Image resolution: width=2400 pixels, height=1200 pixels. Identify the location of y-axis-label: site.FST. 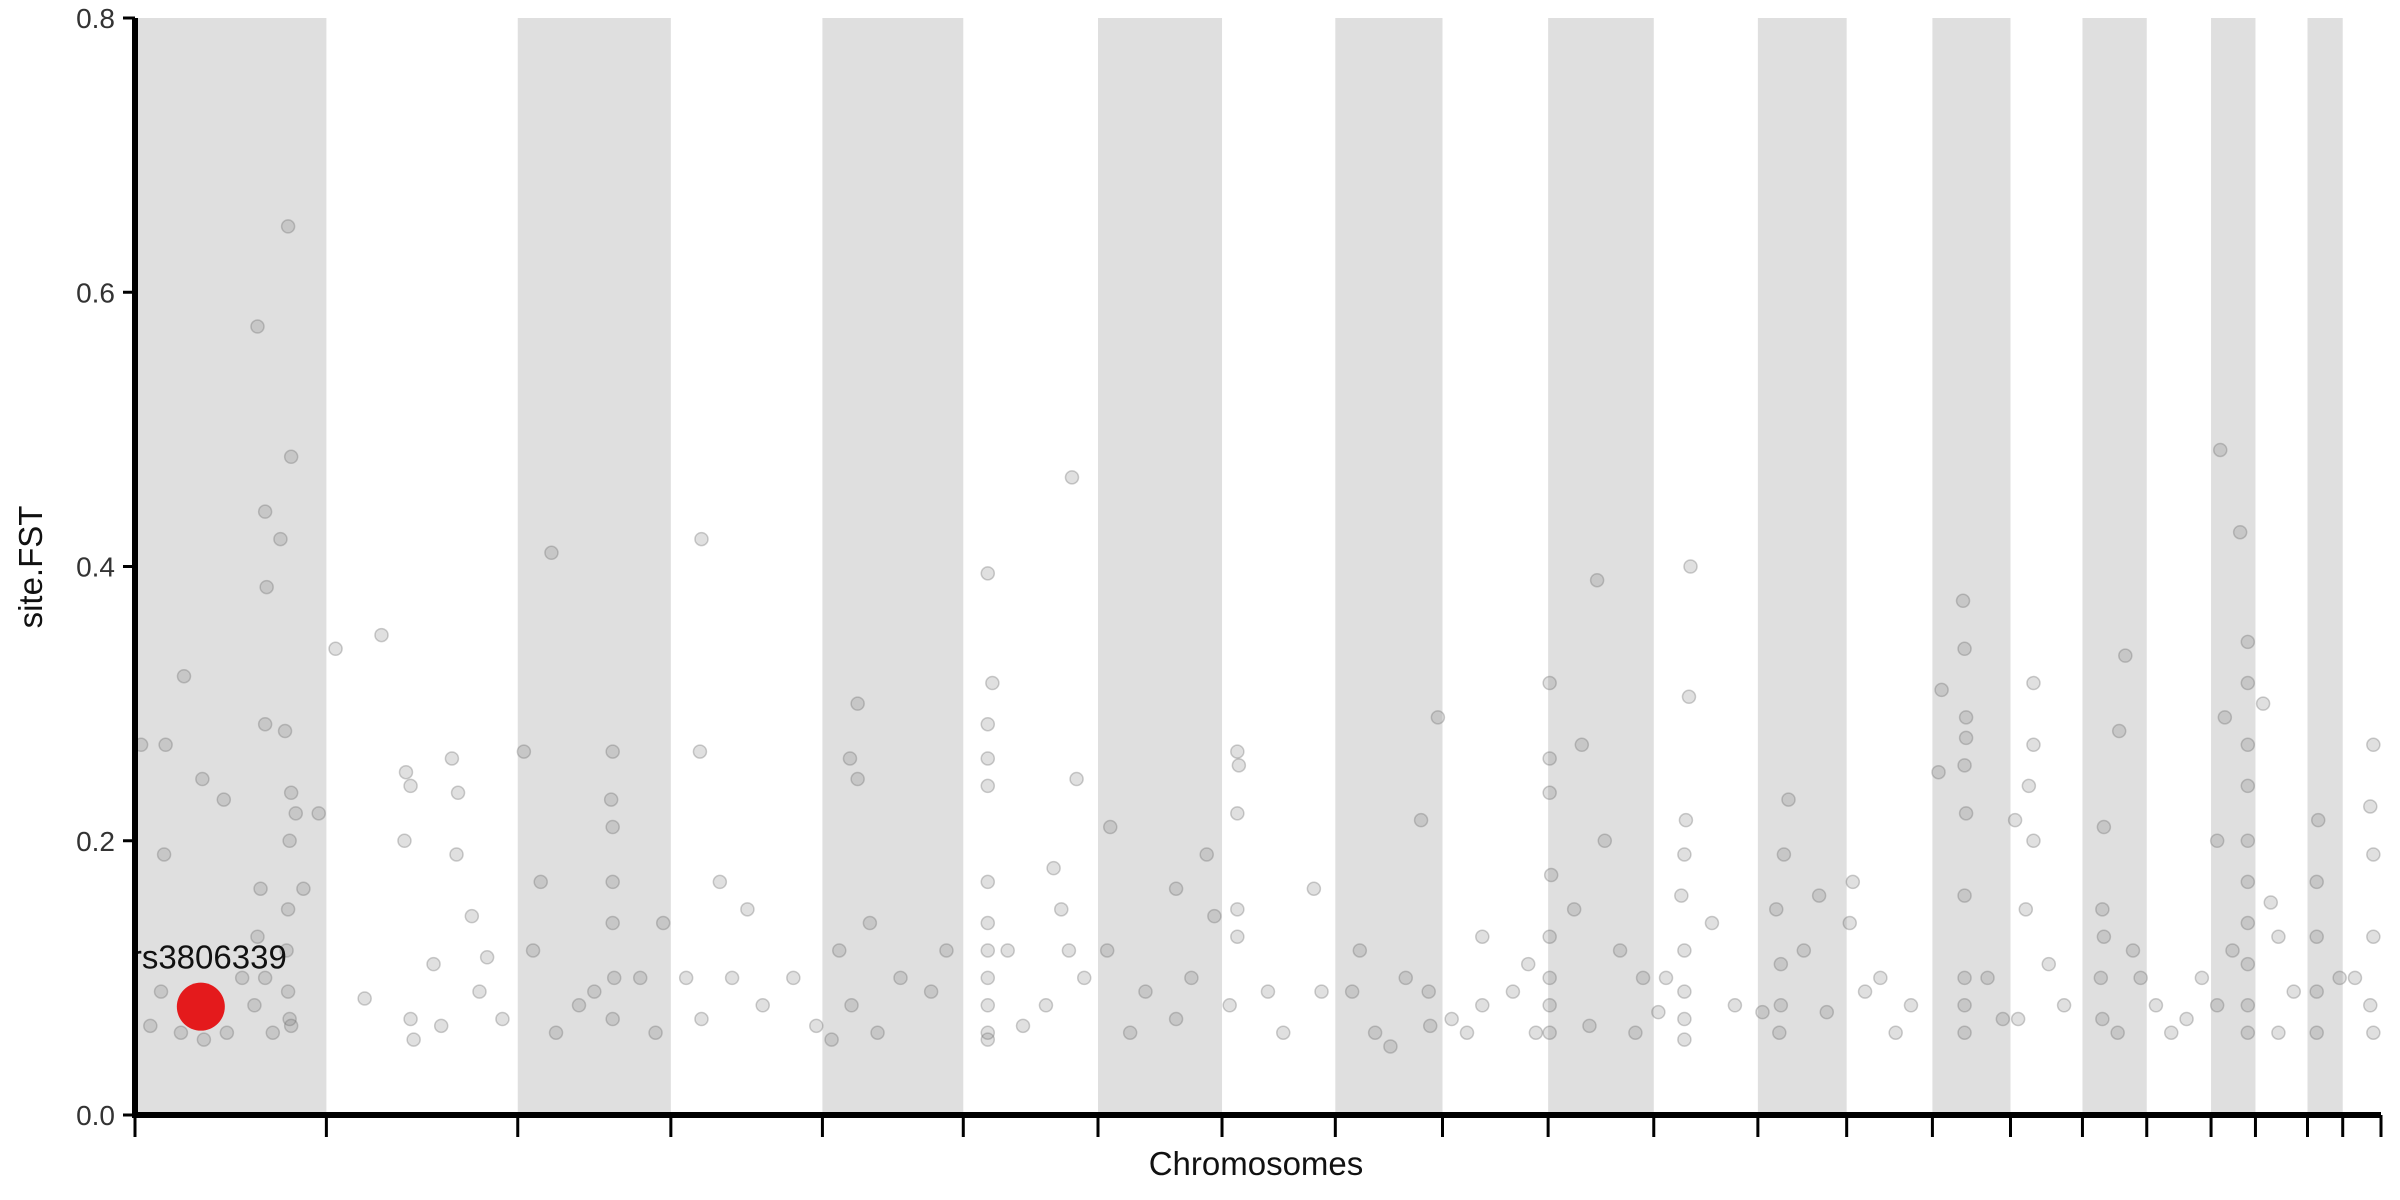
(30, 567).